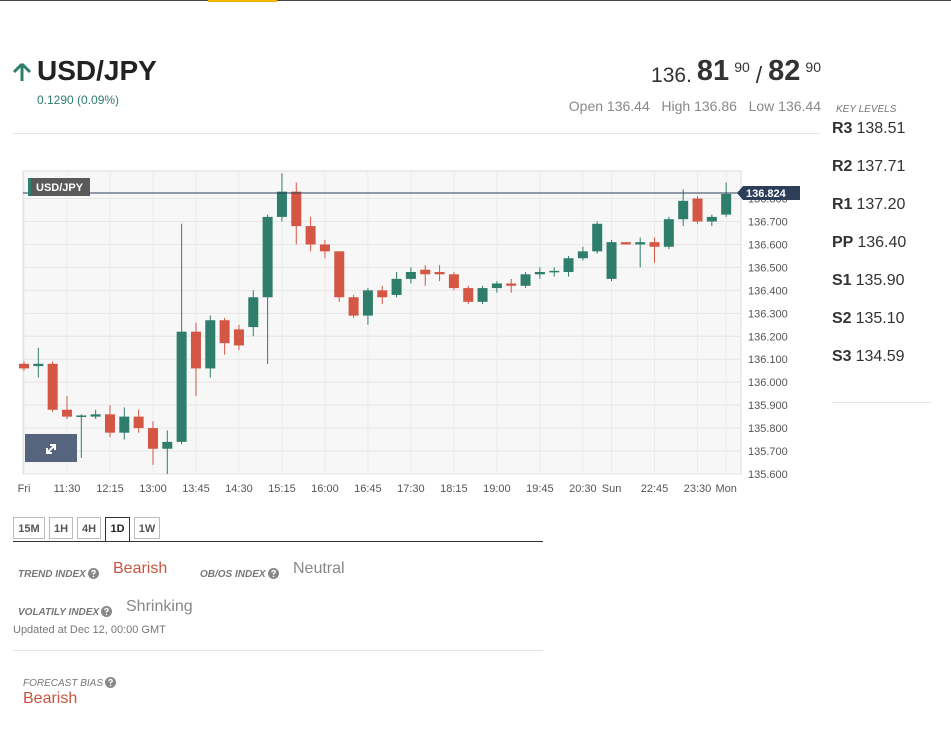  I want to click on x-tick-label: 23:30, so click(698, 489).